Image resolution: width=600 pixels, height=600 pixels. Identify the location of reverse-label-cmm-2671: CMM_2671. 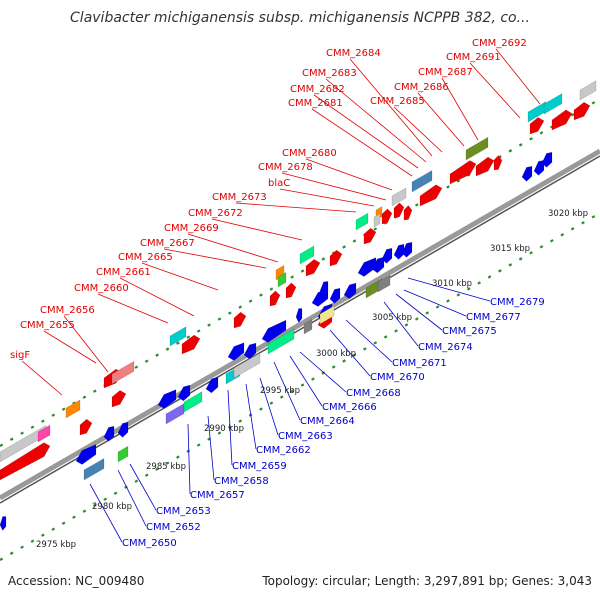
(419, 363).